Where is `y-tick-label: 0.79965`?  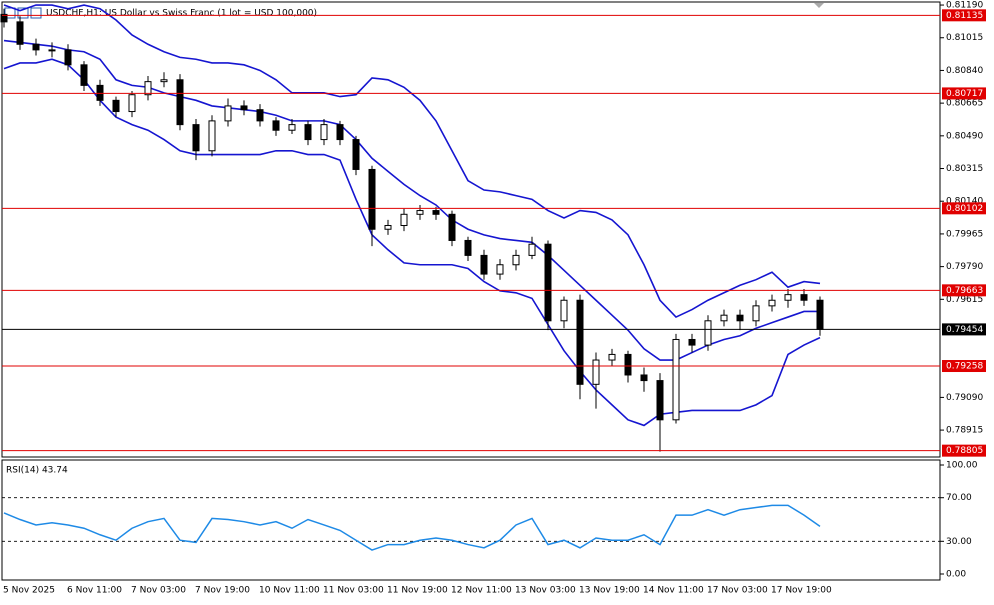 y-tick-label: 0.79965 is located at coordinates (964, 234).